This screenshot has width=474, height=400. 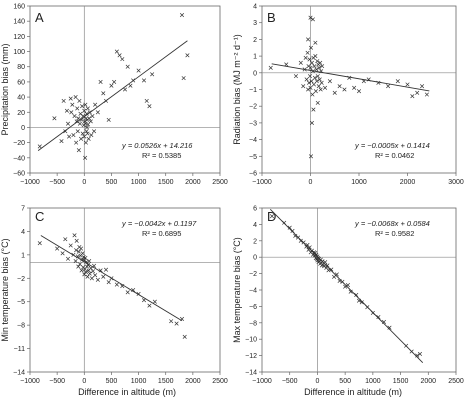 I want to click on x-tick-label: 0, so click(x=84, y=381).